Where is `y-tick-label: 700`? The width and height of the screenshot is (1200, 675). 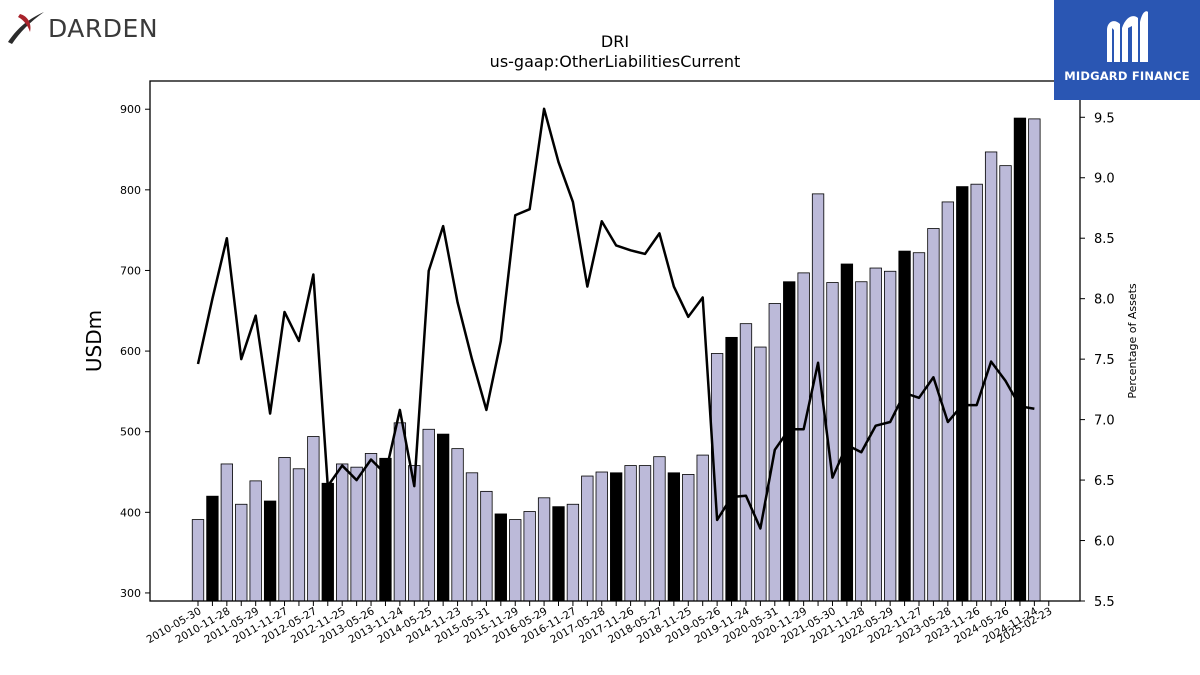 y-tick-label: 700 is located at coordinates (130, 270).